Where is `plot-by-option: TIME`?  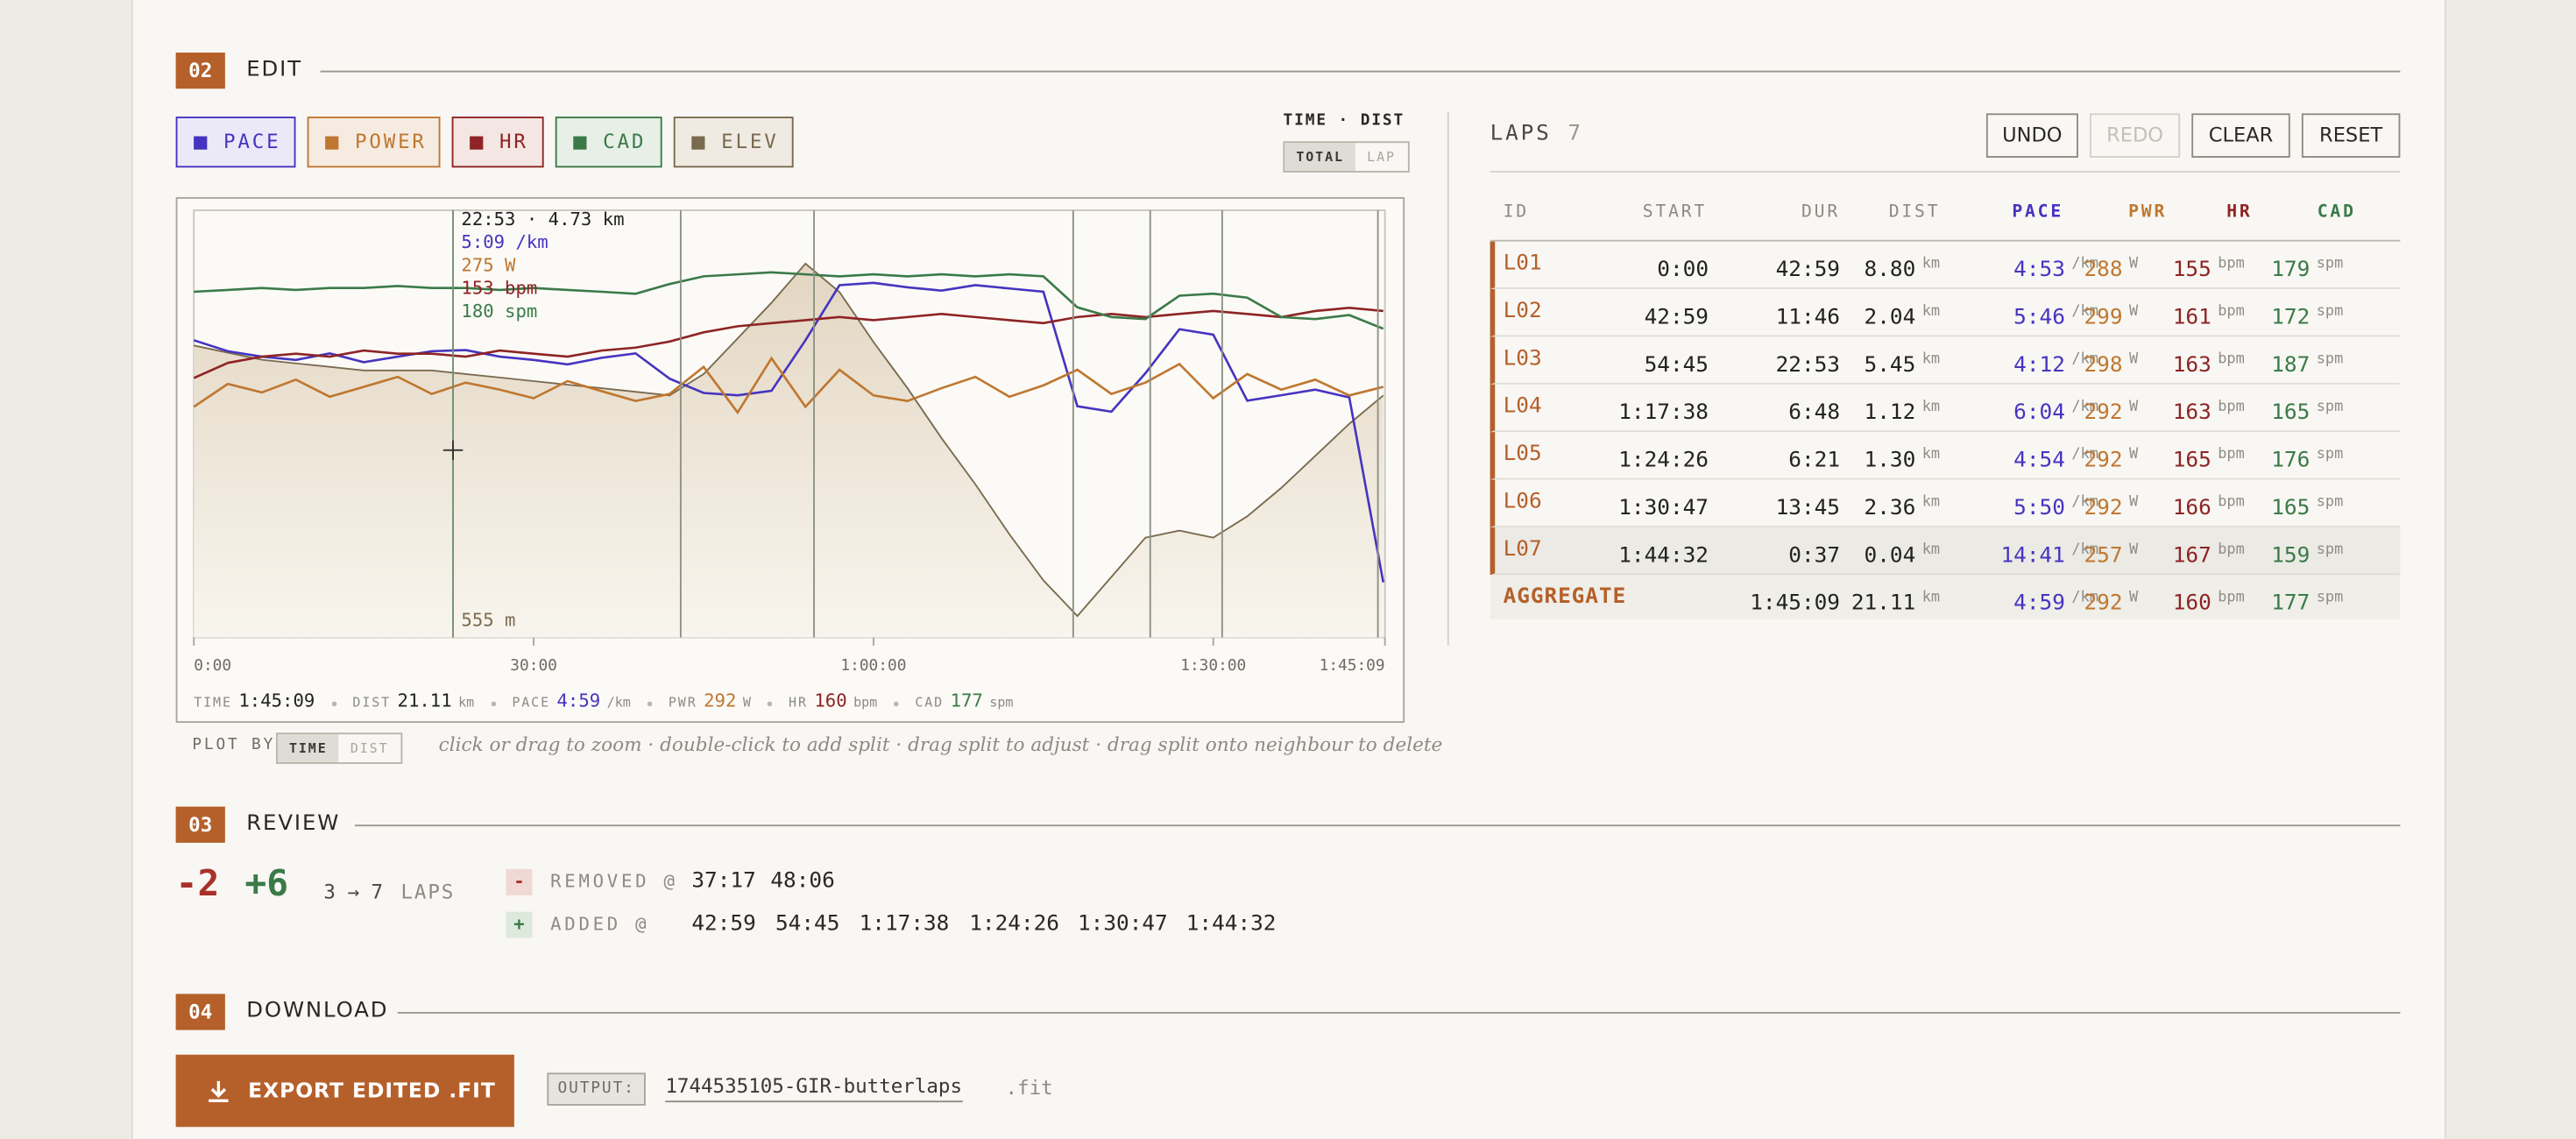 plot-by-option: TIME is located at coordinates (308, 748).